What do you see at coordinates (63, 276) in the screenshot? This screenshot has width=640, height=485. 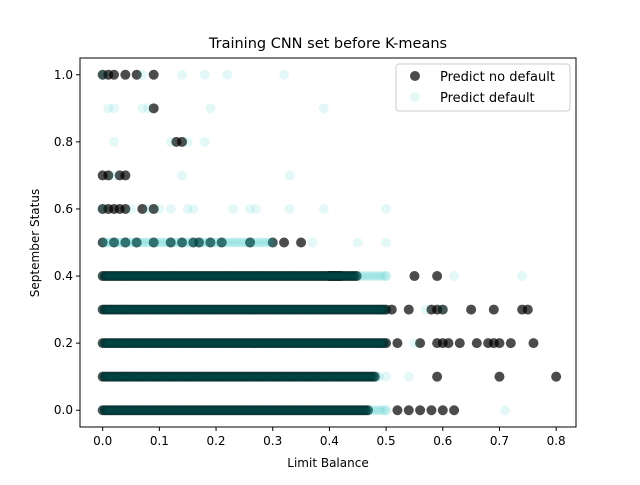 I see `y-tick-label: 0.4` at bounding box center [63, 276].